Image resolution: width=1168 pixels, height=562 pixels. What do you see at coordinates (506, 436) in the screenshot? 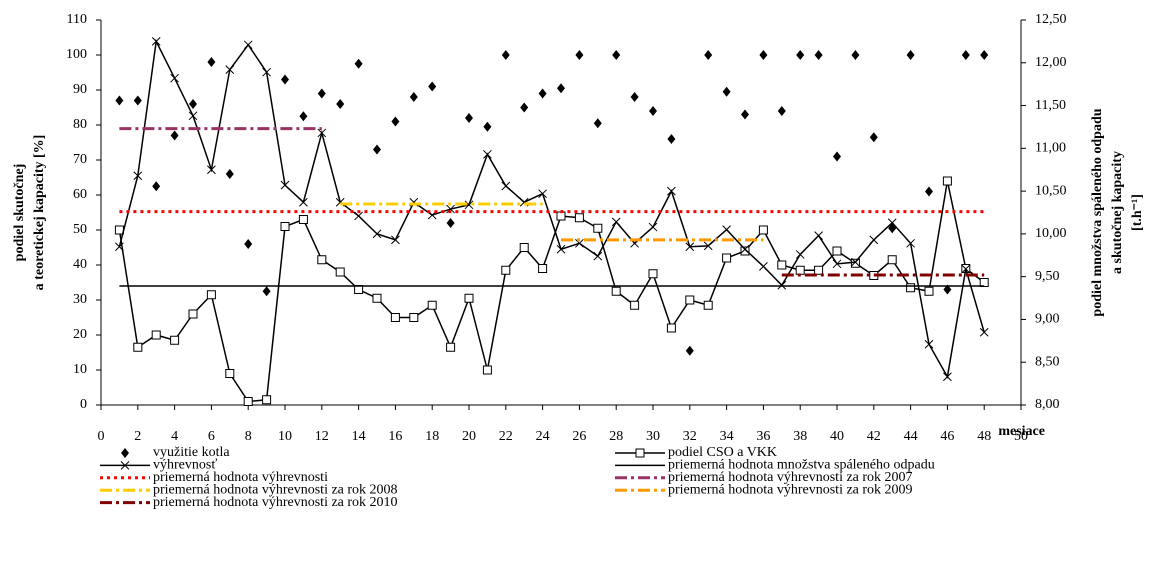
I see `x-tick-label: 22` at bounding box center [506, 436].